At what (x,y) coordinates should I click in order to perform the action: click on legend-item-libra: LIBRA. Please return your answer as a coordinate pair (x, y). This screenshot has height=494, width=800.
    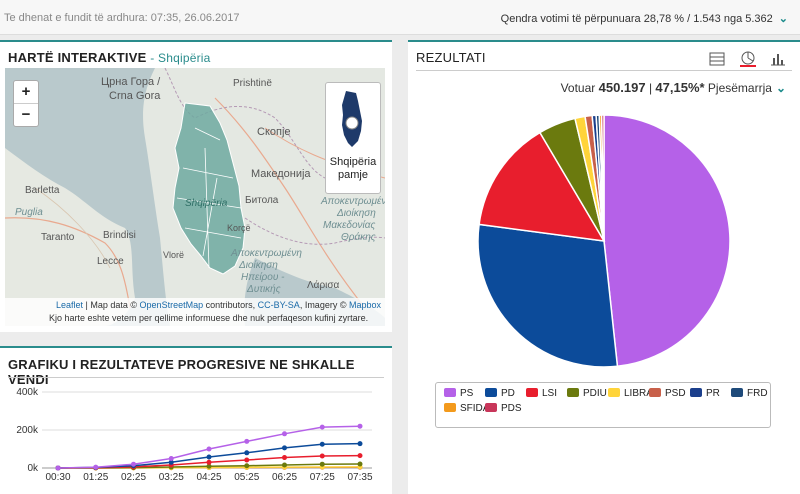
    Looking at the image, I should click on (630, 393).